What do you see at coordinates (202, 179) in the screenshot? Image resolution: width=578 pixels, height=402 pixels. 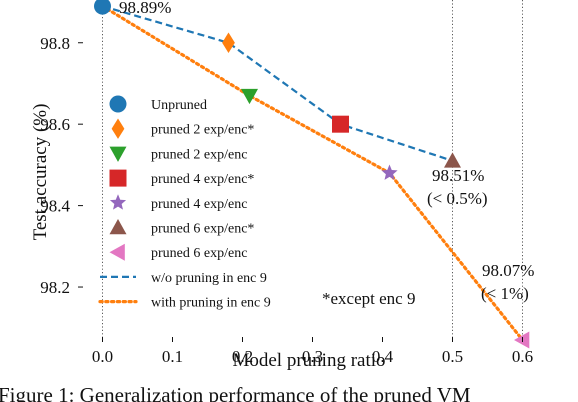 I see `legend-label-pruned-4-exp-enc: pruned 4 exp/enc*` at bounding box center [202, 179].